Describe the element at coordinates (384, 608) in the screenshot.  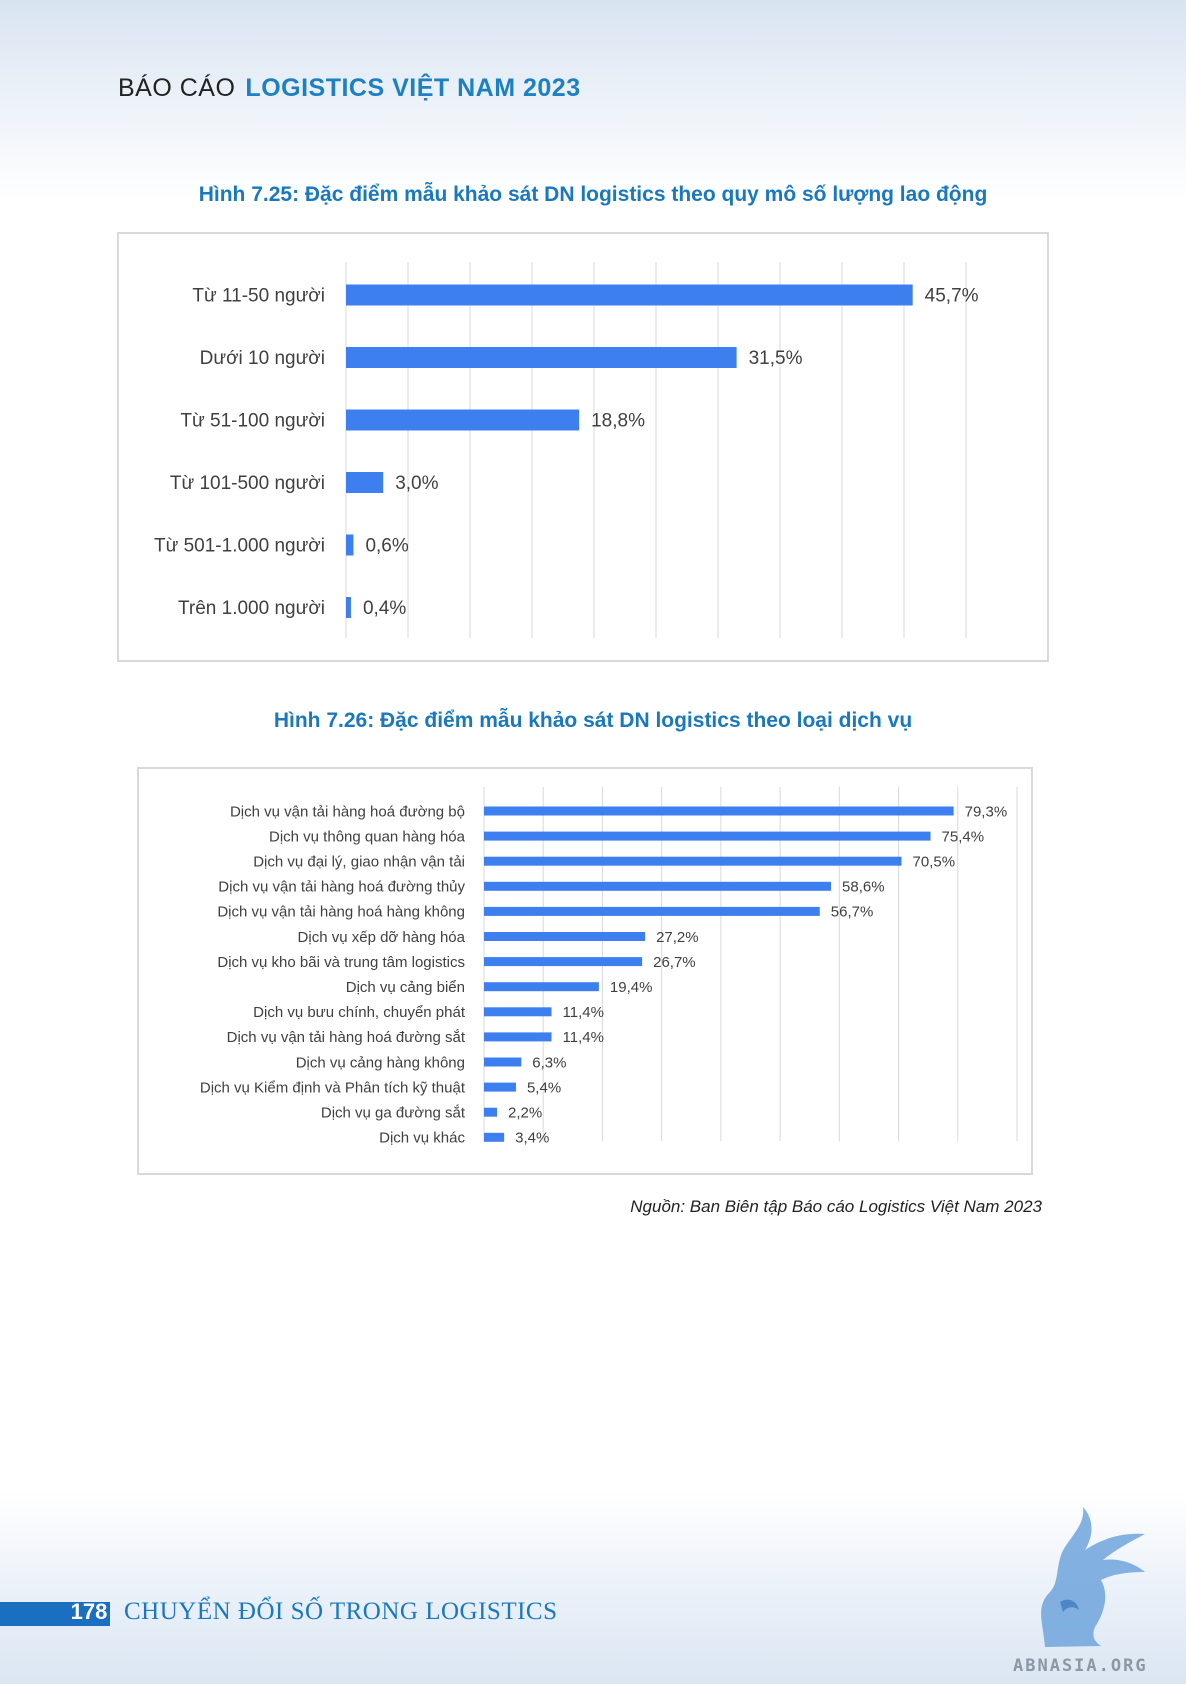
I see `data-label: 0,4%` at that location.